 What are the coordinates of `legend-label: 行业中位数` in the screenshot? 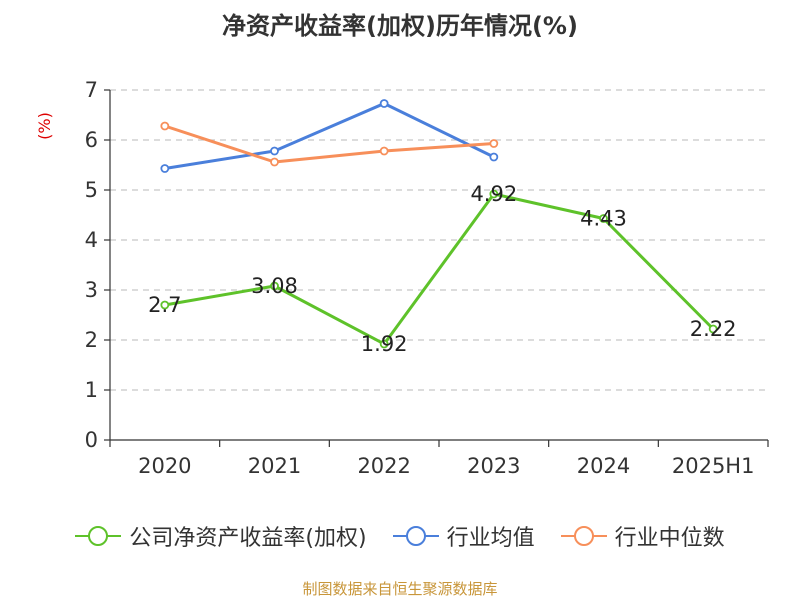 It's located at (669, 538).